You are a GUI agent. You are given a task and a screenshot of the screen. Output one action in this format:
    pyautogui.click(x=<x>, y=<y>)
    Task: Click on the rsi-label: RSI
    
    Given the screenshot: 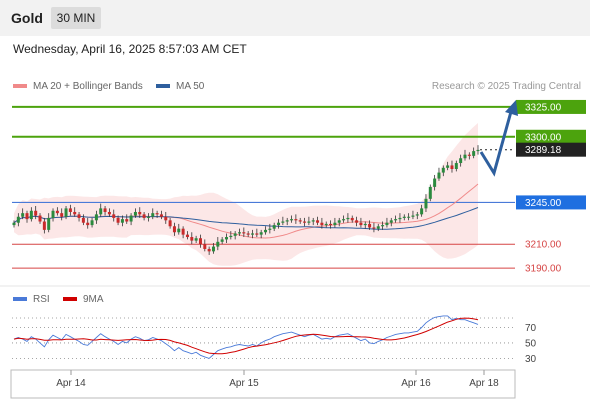 What is the action you would take?
    pyautogui.click(x=41, y=299)
    